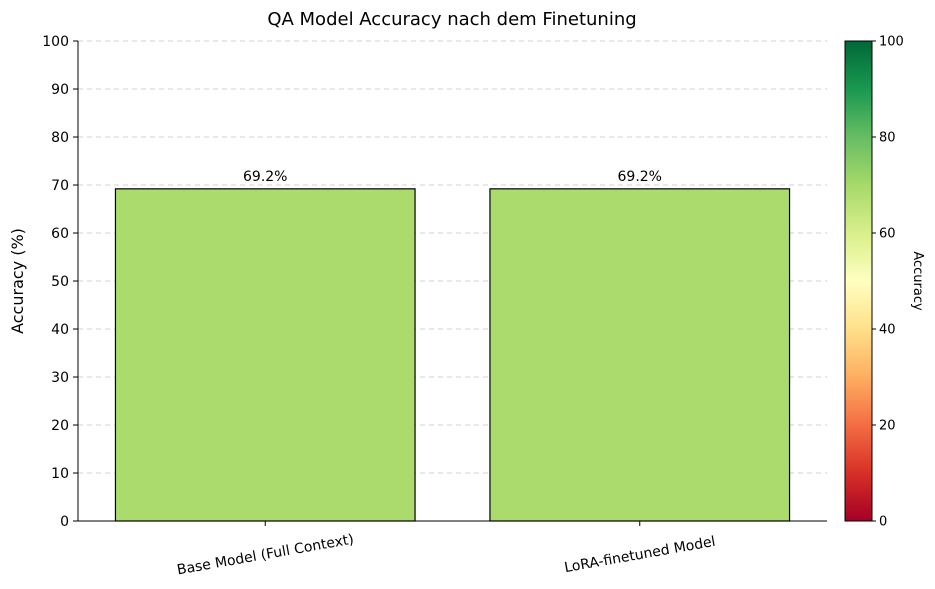 The height and width of the screenshot is (589, 935). I want to click on colorbar-tick-label: 20, so click(887, 426).